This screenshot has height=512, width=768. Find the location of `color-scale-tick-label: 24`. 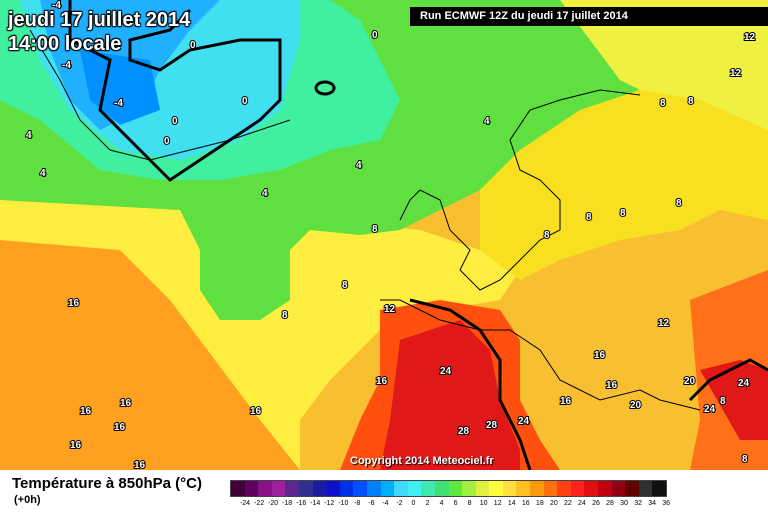

color-scale-tick-label: 24 is located at coordinates (582, 503).